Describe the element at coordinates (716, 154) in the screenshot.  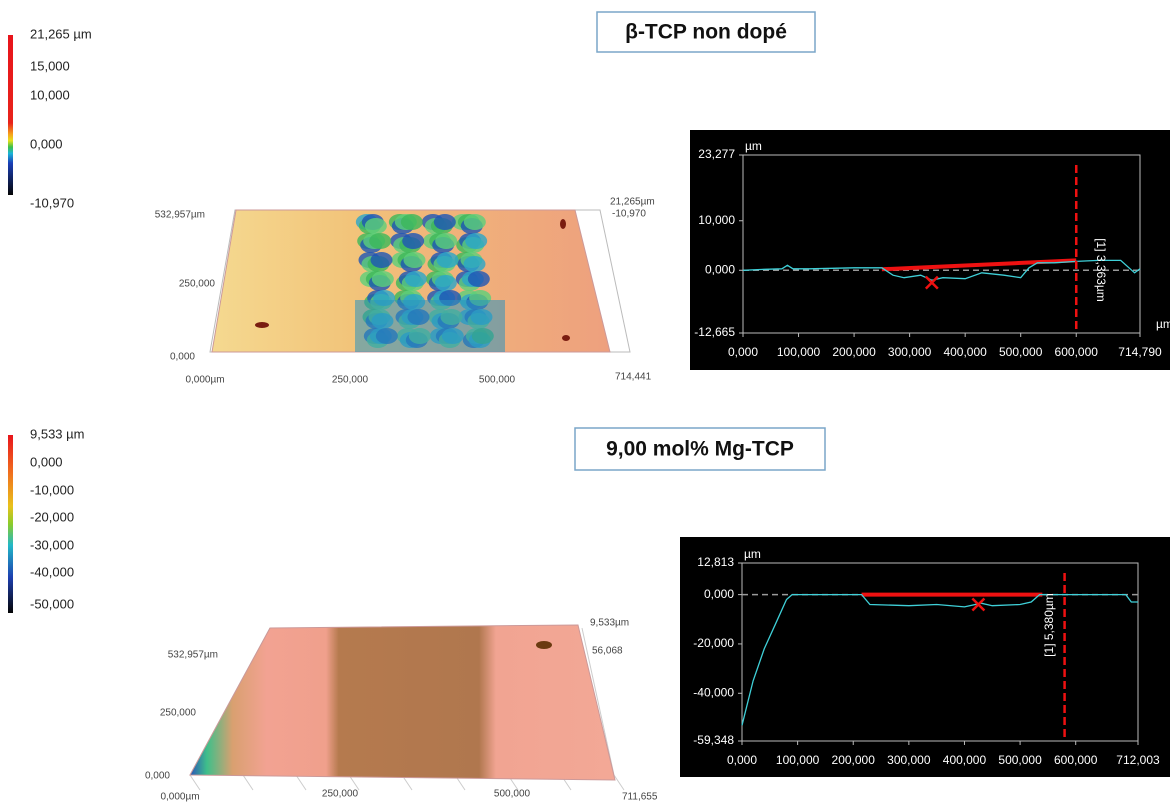
I see `y-tick-label: 23,277` at that location.